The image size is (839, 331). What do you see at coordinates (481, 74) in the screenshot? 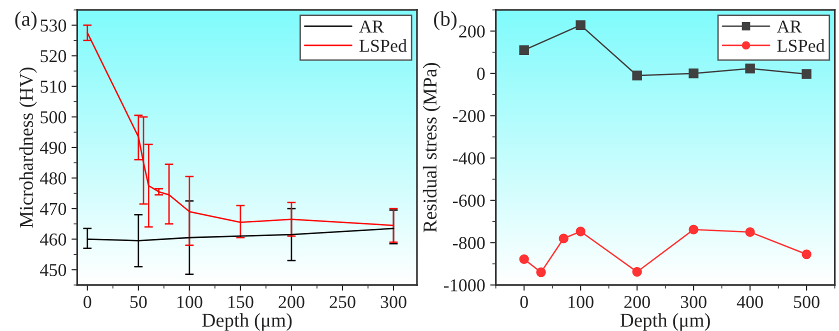
I see `y-tick-label: 0` at bounding box center [481, 74].